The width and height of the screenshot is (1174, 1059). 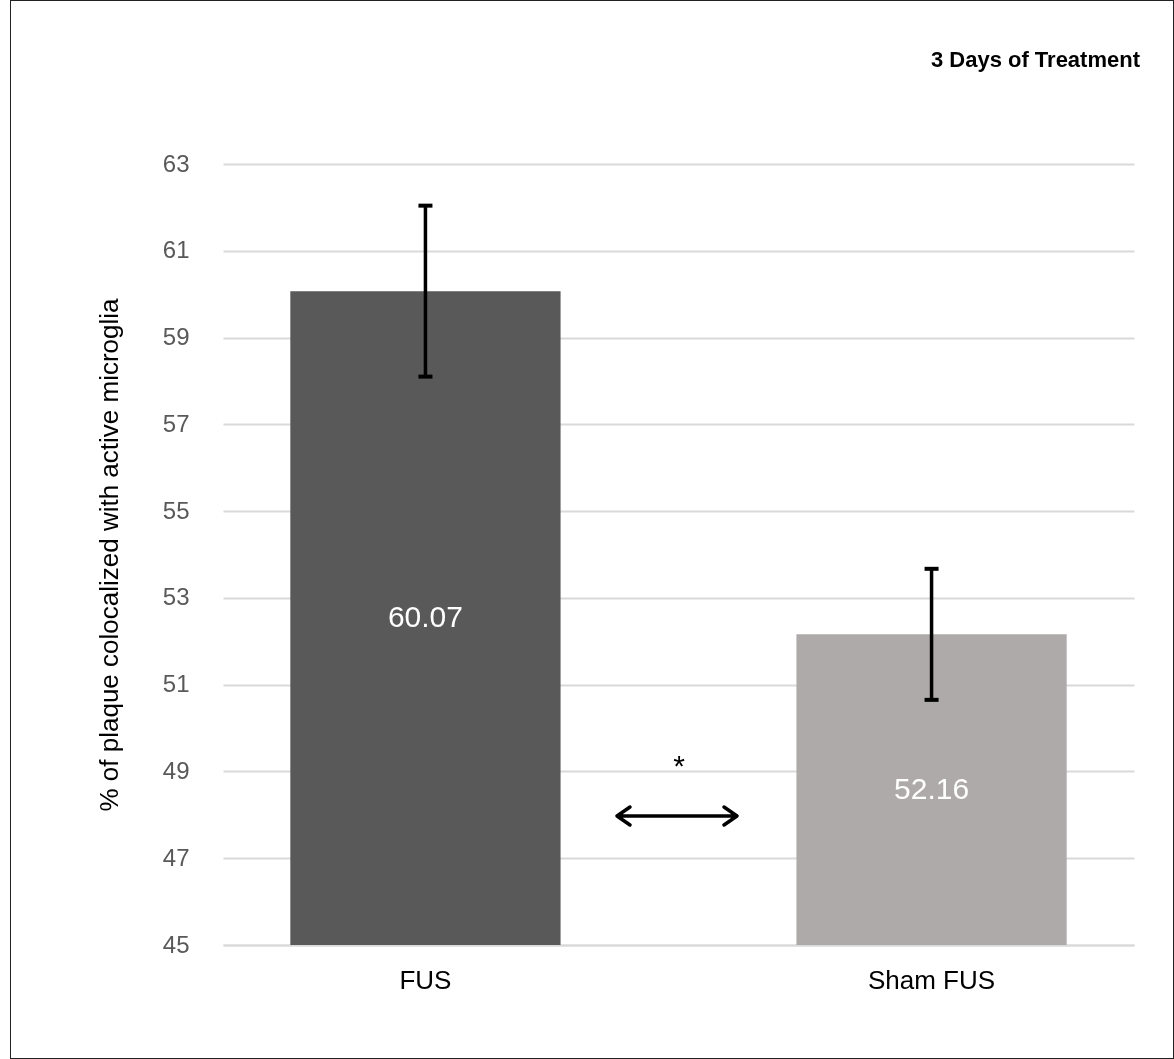 I want to click on data-label: 52.16, so click(x=932, y=788).